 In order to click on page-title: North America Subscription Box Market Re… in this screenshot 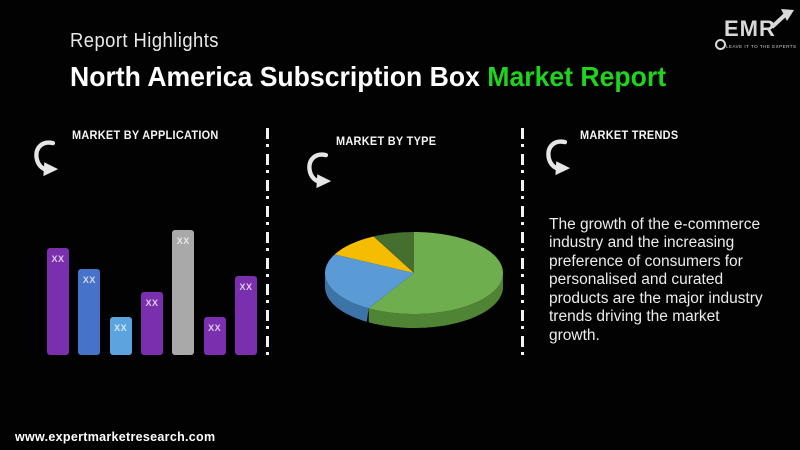, I will do `click(368, 77)`.